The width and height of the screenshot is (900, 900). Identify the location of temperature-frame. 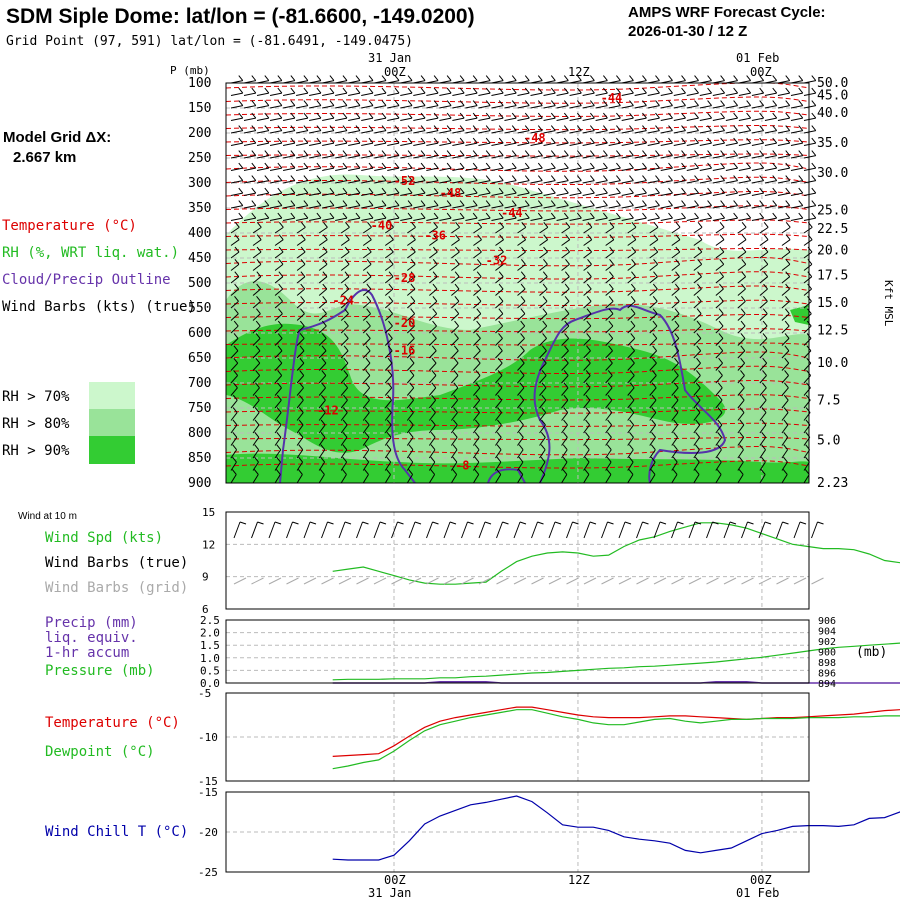
(517, 737).